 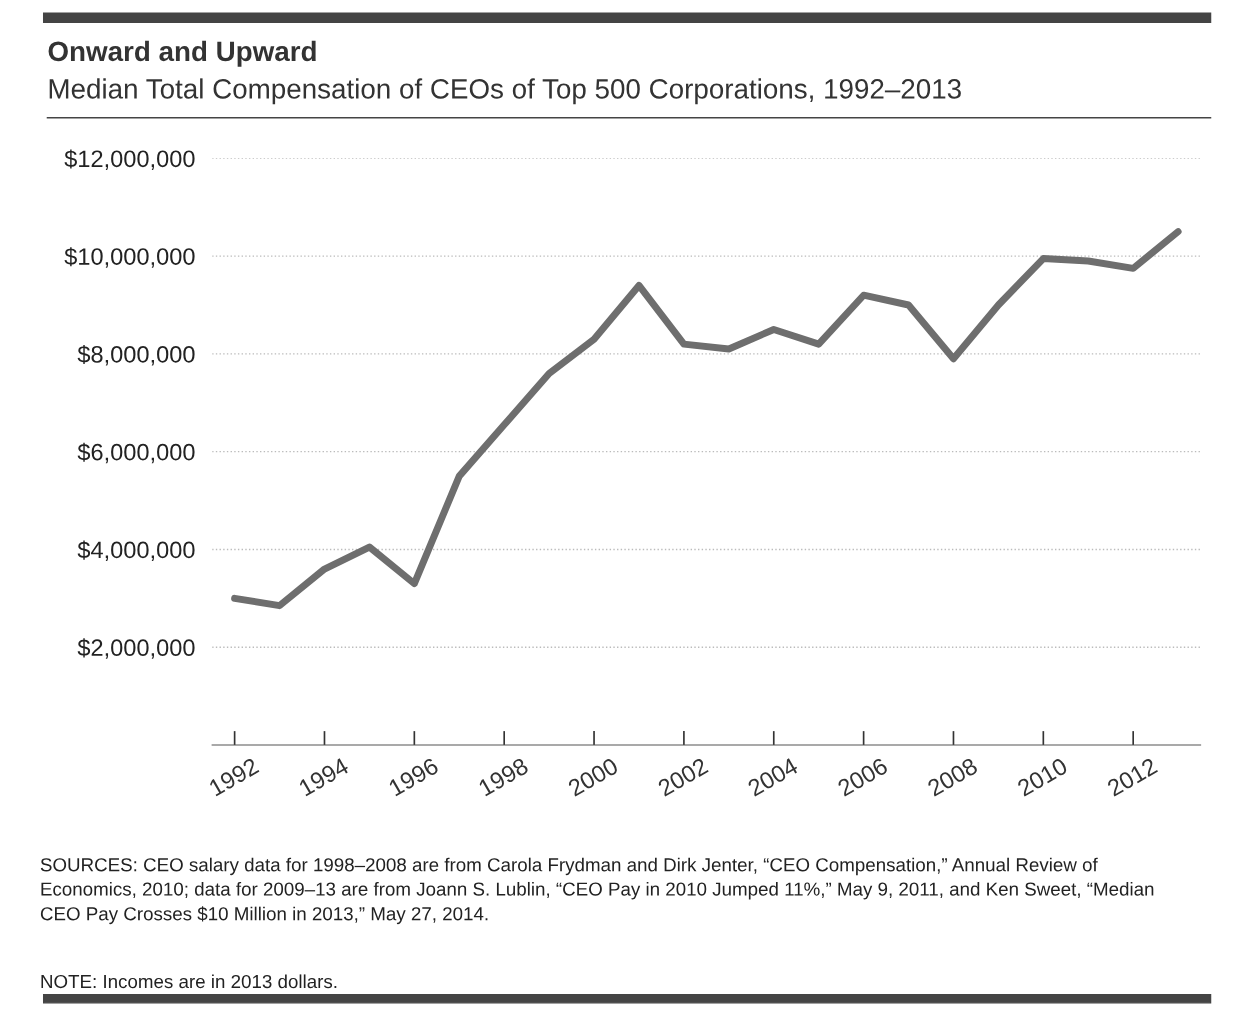 I want to click on x-tick-label: 2002, so click(x=683, y=777).